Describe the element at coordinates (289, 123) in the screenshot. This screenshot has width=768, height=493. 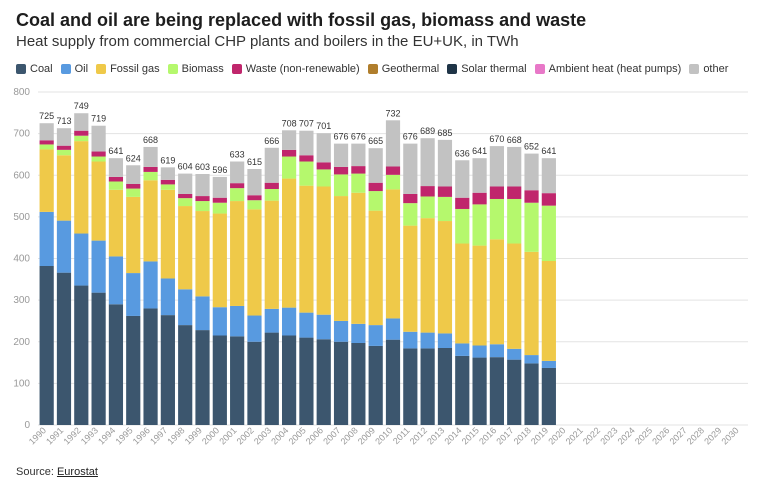
I see `total-label: 708` at that location.